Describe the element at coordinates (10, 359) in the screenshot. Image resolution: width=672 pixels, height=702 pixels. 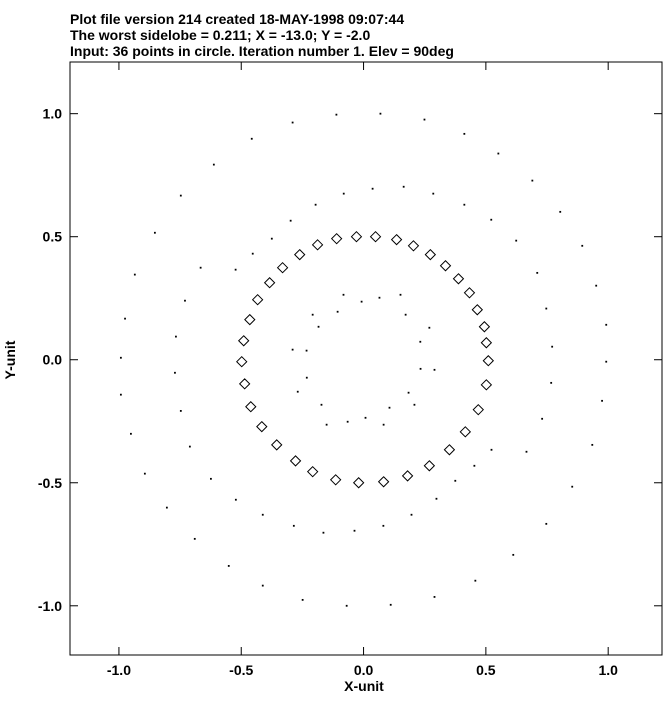
I see `y-axis-label: Y-unit` at that location.